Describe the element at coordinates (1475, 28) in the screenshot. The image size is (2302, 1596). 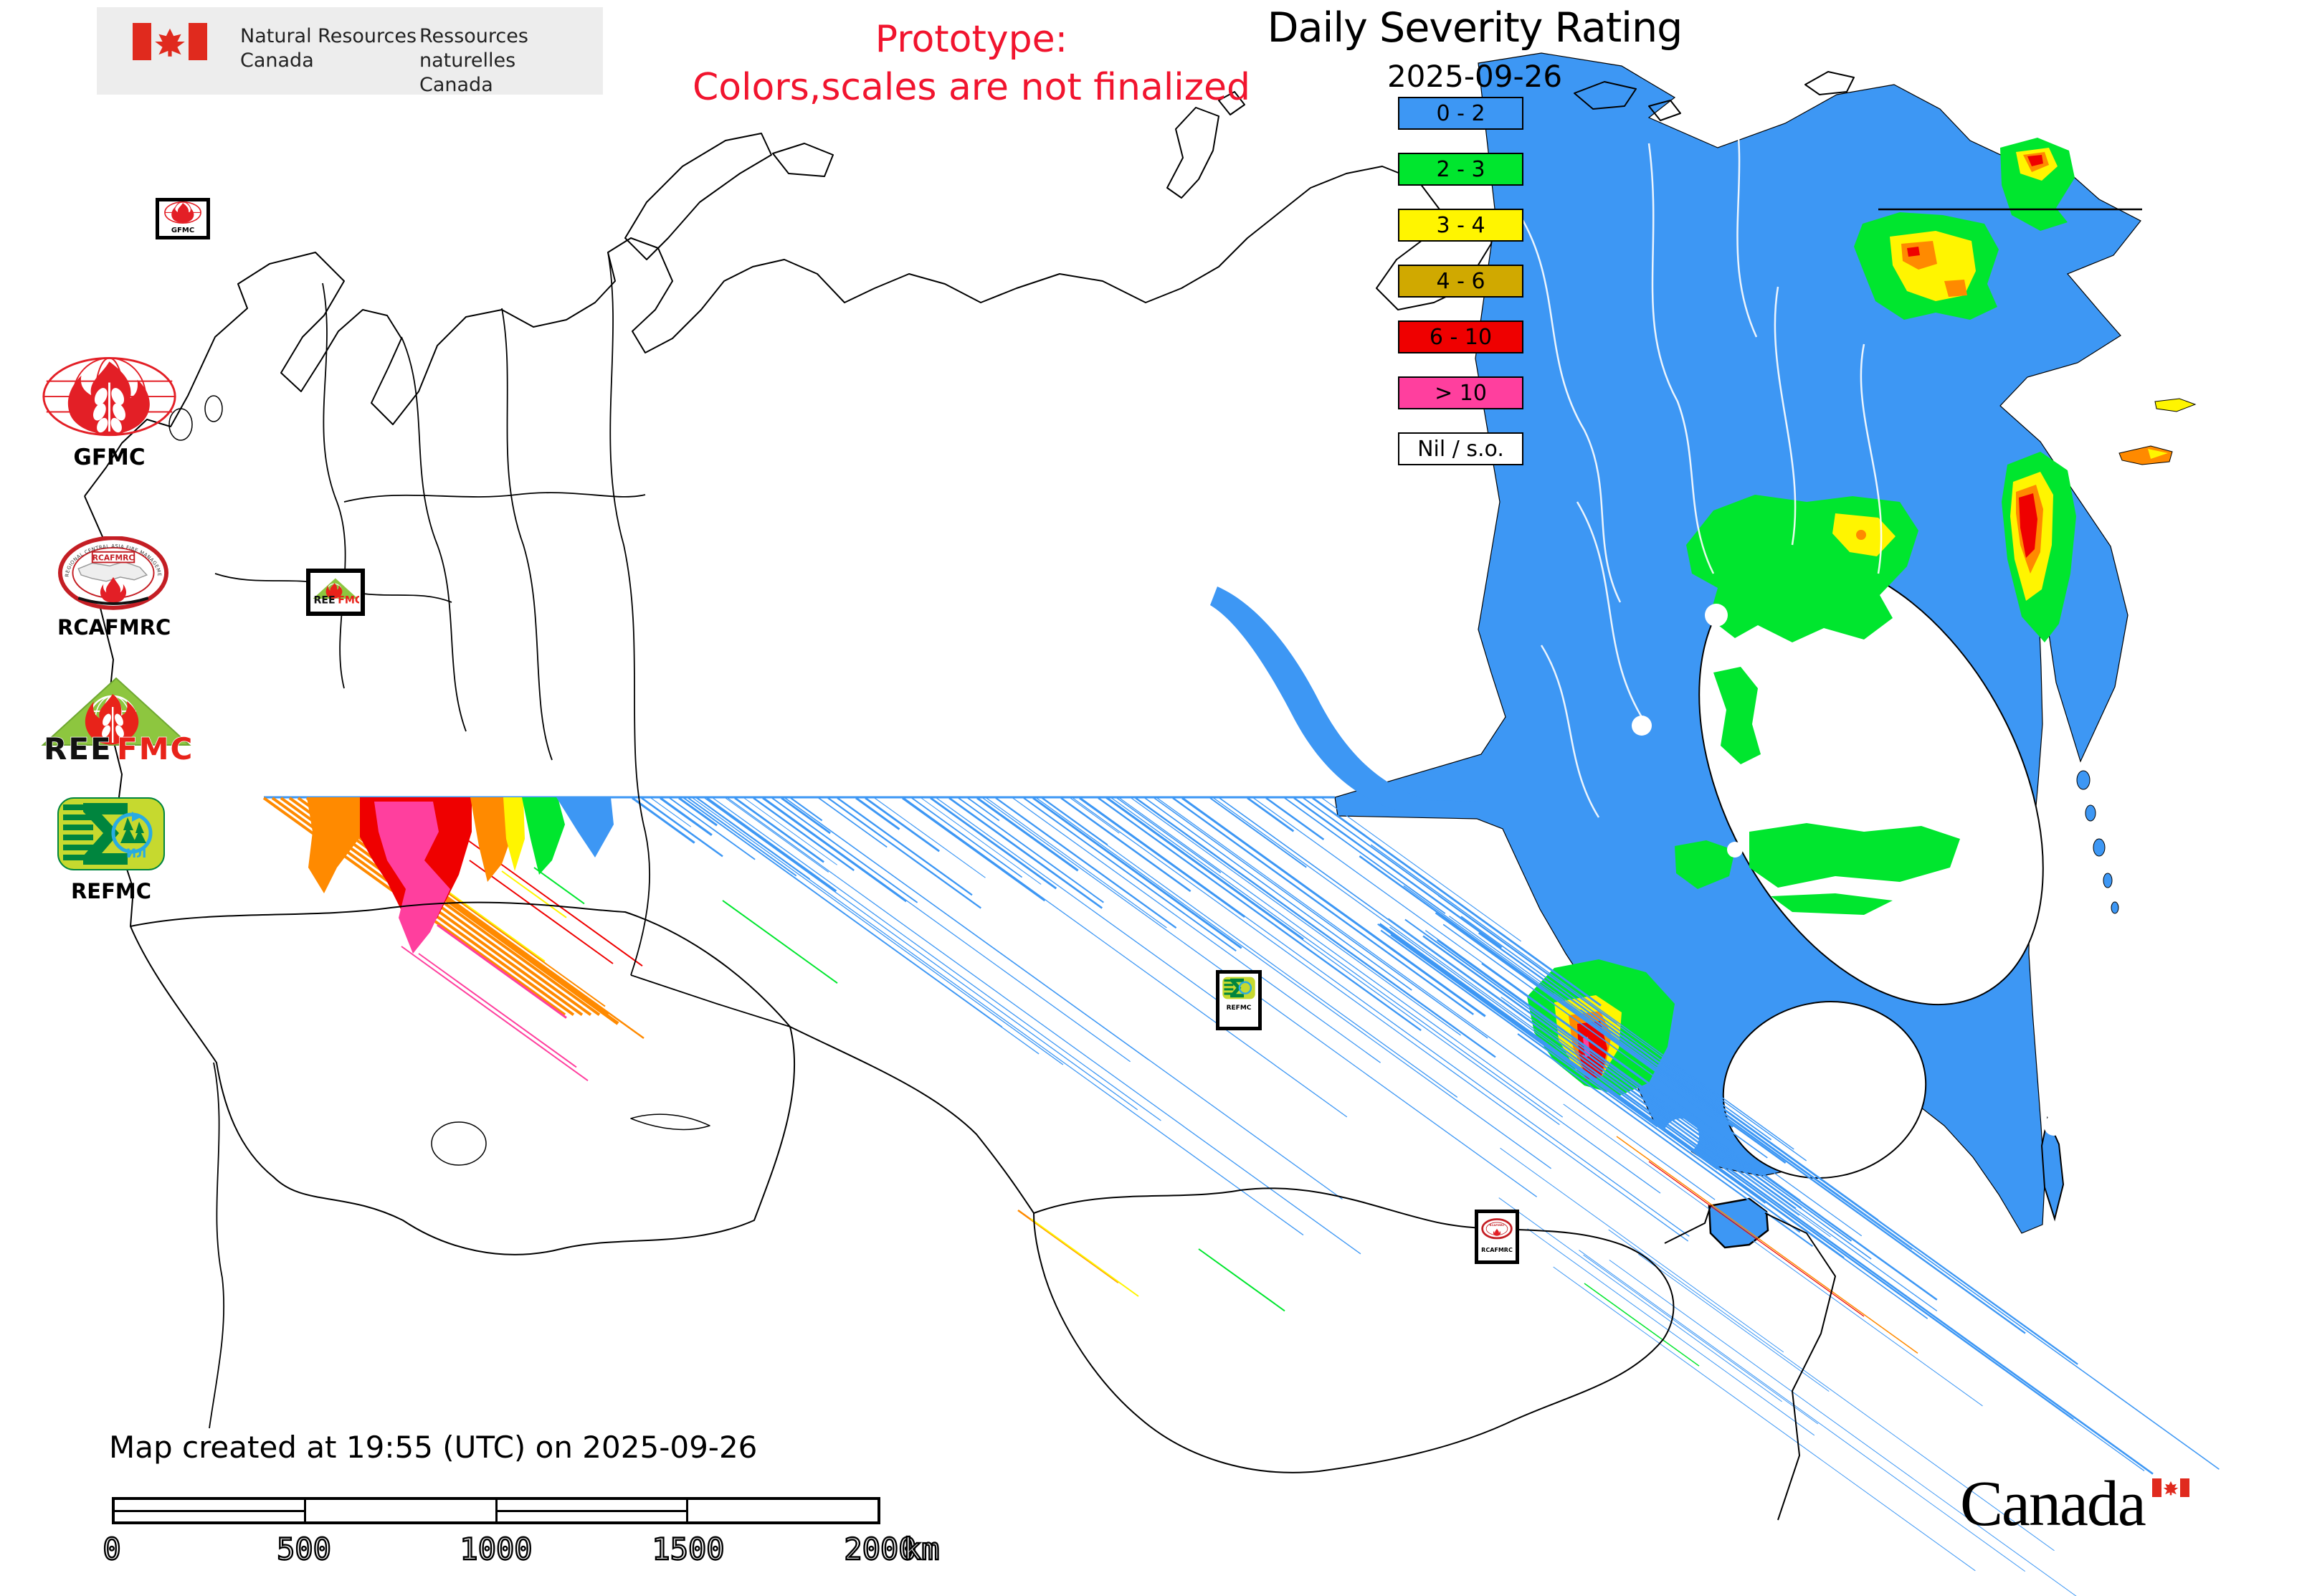
I see `page-title: Daily Severity Rating` at that location.